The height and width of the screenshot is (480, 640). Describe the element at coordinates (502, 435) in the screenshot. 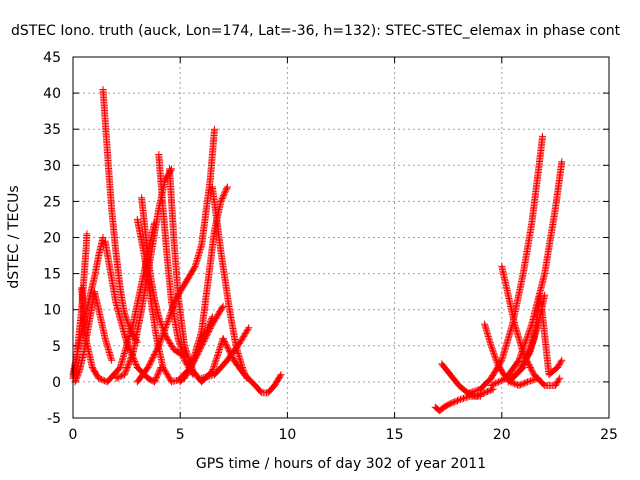

I see `x-tick-label: 20` at that location.